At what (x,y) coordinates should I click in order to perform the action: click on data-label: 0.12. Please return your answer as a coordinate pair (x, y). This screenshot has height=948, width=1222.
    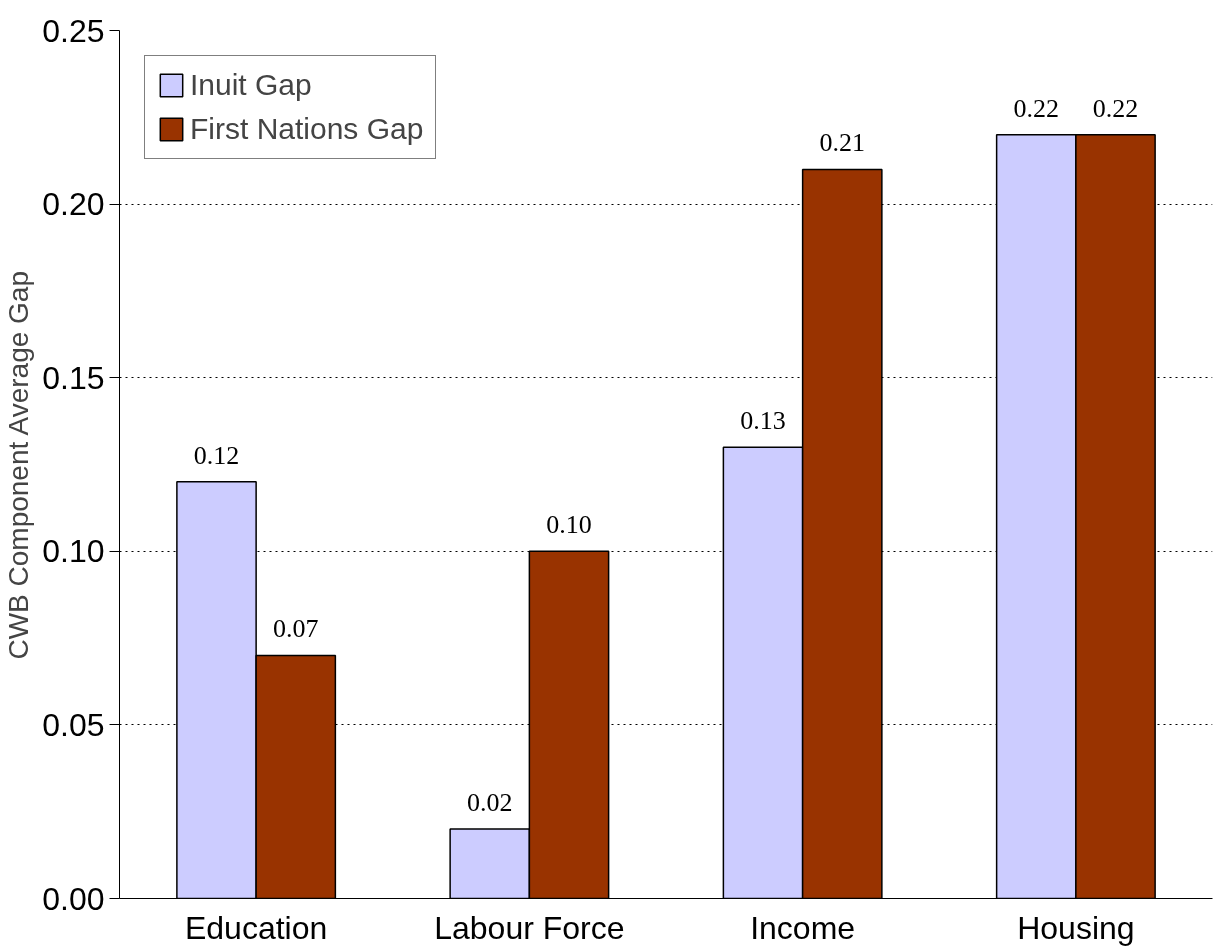
    Looking at the image, I should click on (216, 455).